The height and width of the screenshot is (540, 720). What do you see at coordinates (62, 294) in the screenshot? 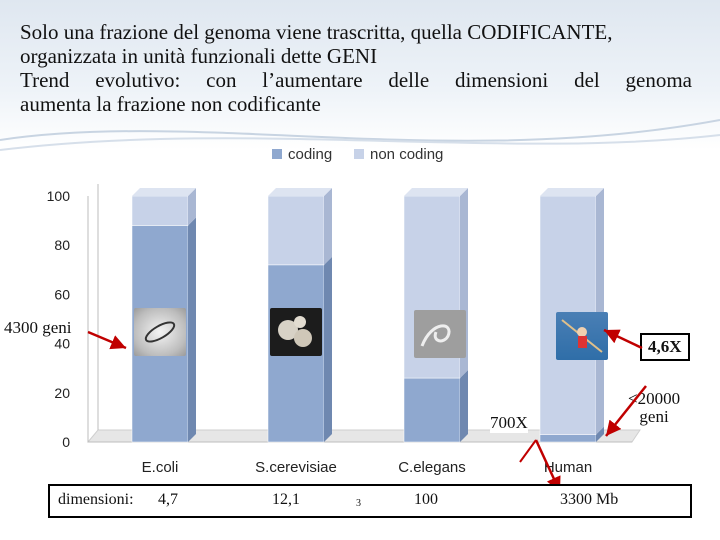
I see `y-tick-label: 60` at bounding box center [62, 294].